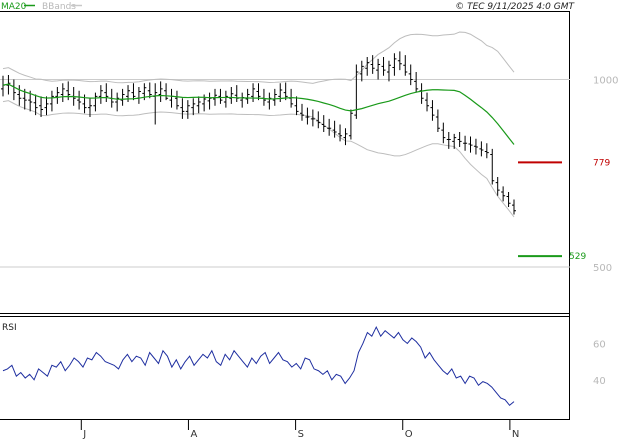 This screenshot has height=440, width=627. I want to click on support-level-label: 529, so click(577, 257).